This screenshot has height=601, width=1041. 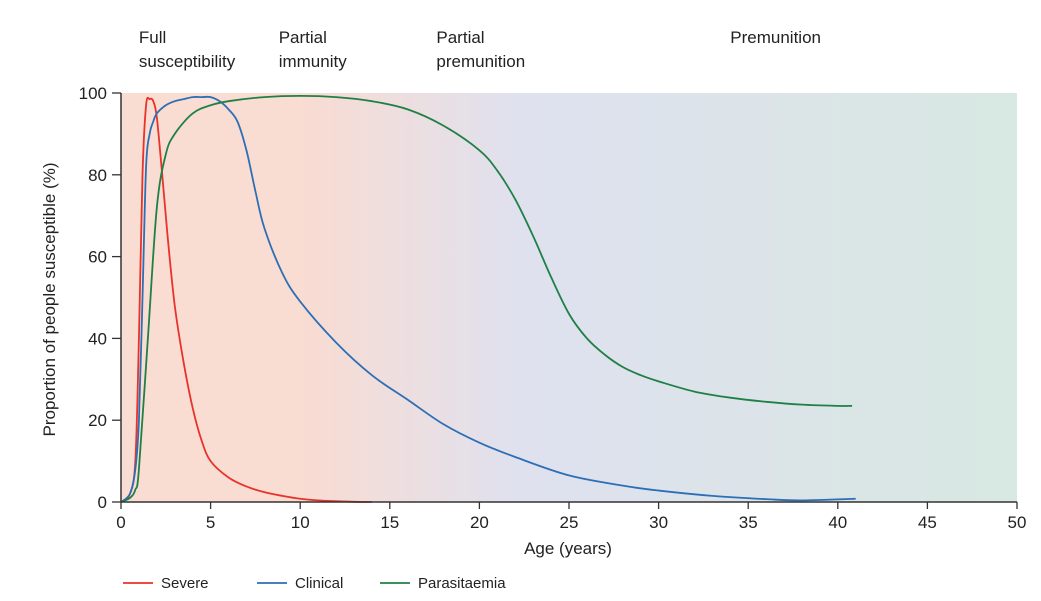 What do you see at coordinates (462, 583) in the screenshot?
I see `legend-label-parasitaemia: Parasitaemia` at bounding box center [462, 583].